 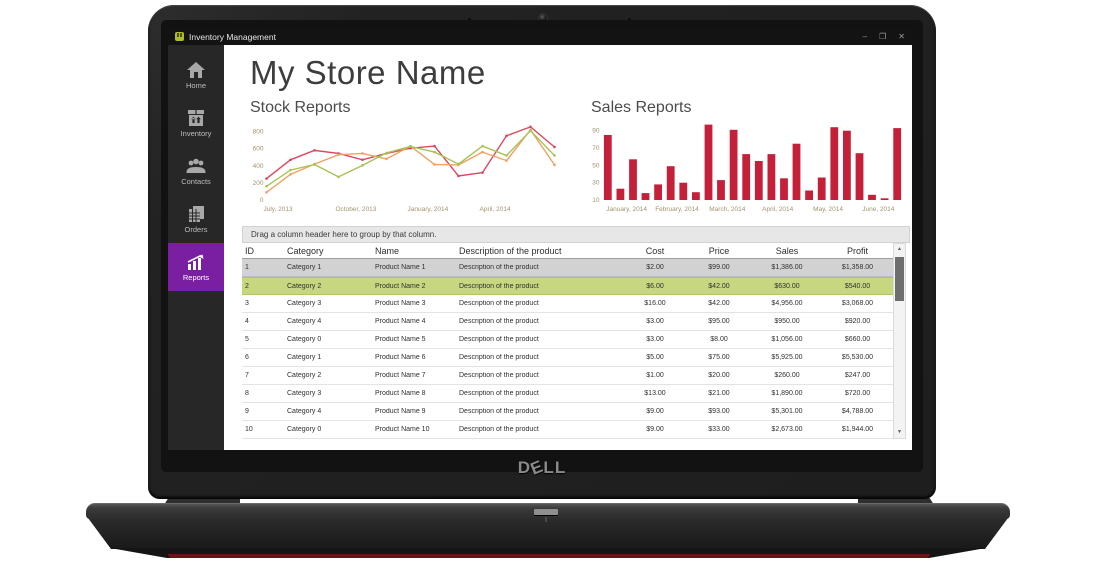 What do you see at coordinates (857, 267) in the screenshot?
I see `table-cell: $1,358.00` at bounding box center [857, 267].